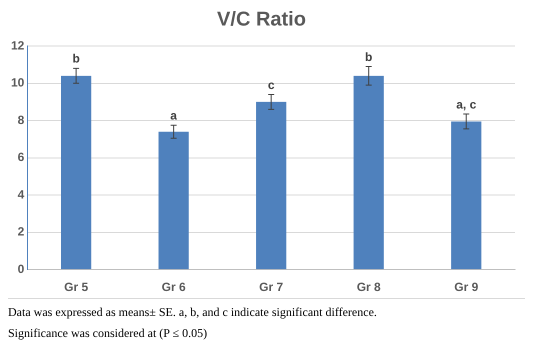 This screenshot has height=361, width=533. What do you see at coordinates (76, 287) in the screenshot?
I see `x-tick-label: Gr 5` at bounding box center [76, 287].